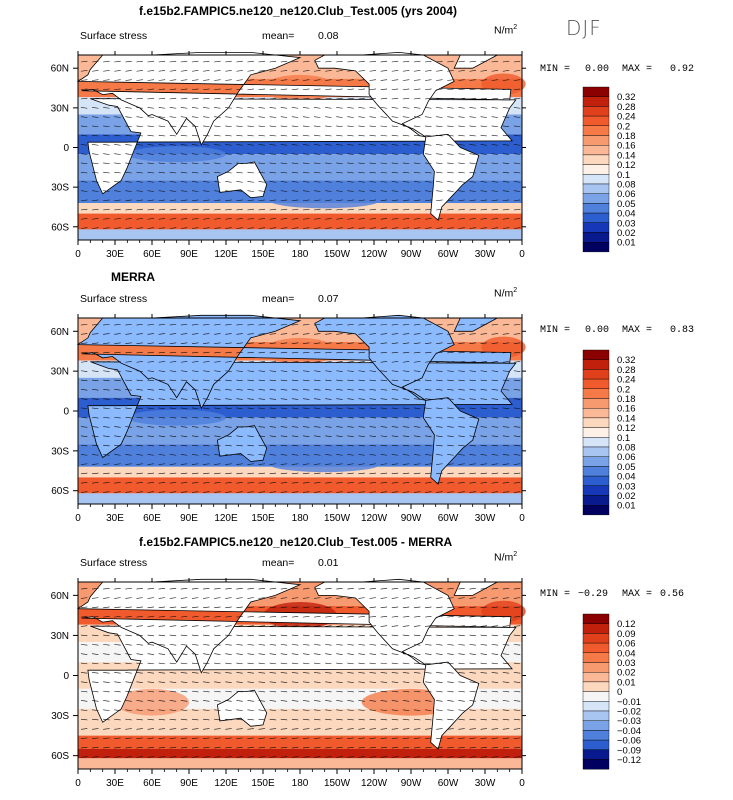 This screenshot has height=800, width=733. What do you see at coordinates (374, 783) in the screenshot?
I see `x-tick-label: 120W` at bounding box center [374, 783].